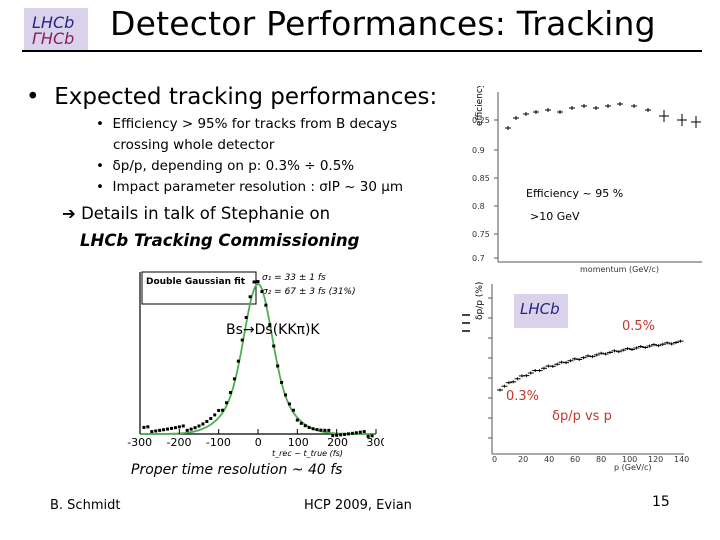 This screenshot has height=540, width=720. Describe the element at coordinates (478, 150) in the screenshot. I see `eff-ytick-label: 0.9` at that location.